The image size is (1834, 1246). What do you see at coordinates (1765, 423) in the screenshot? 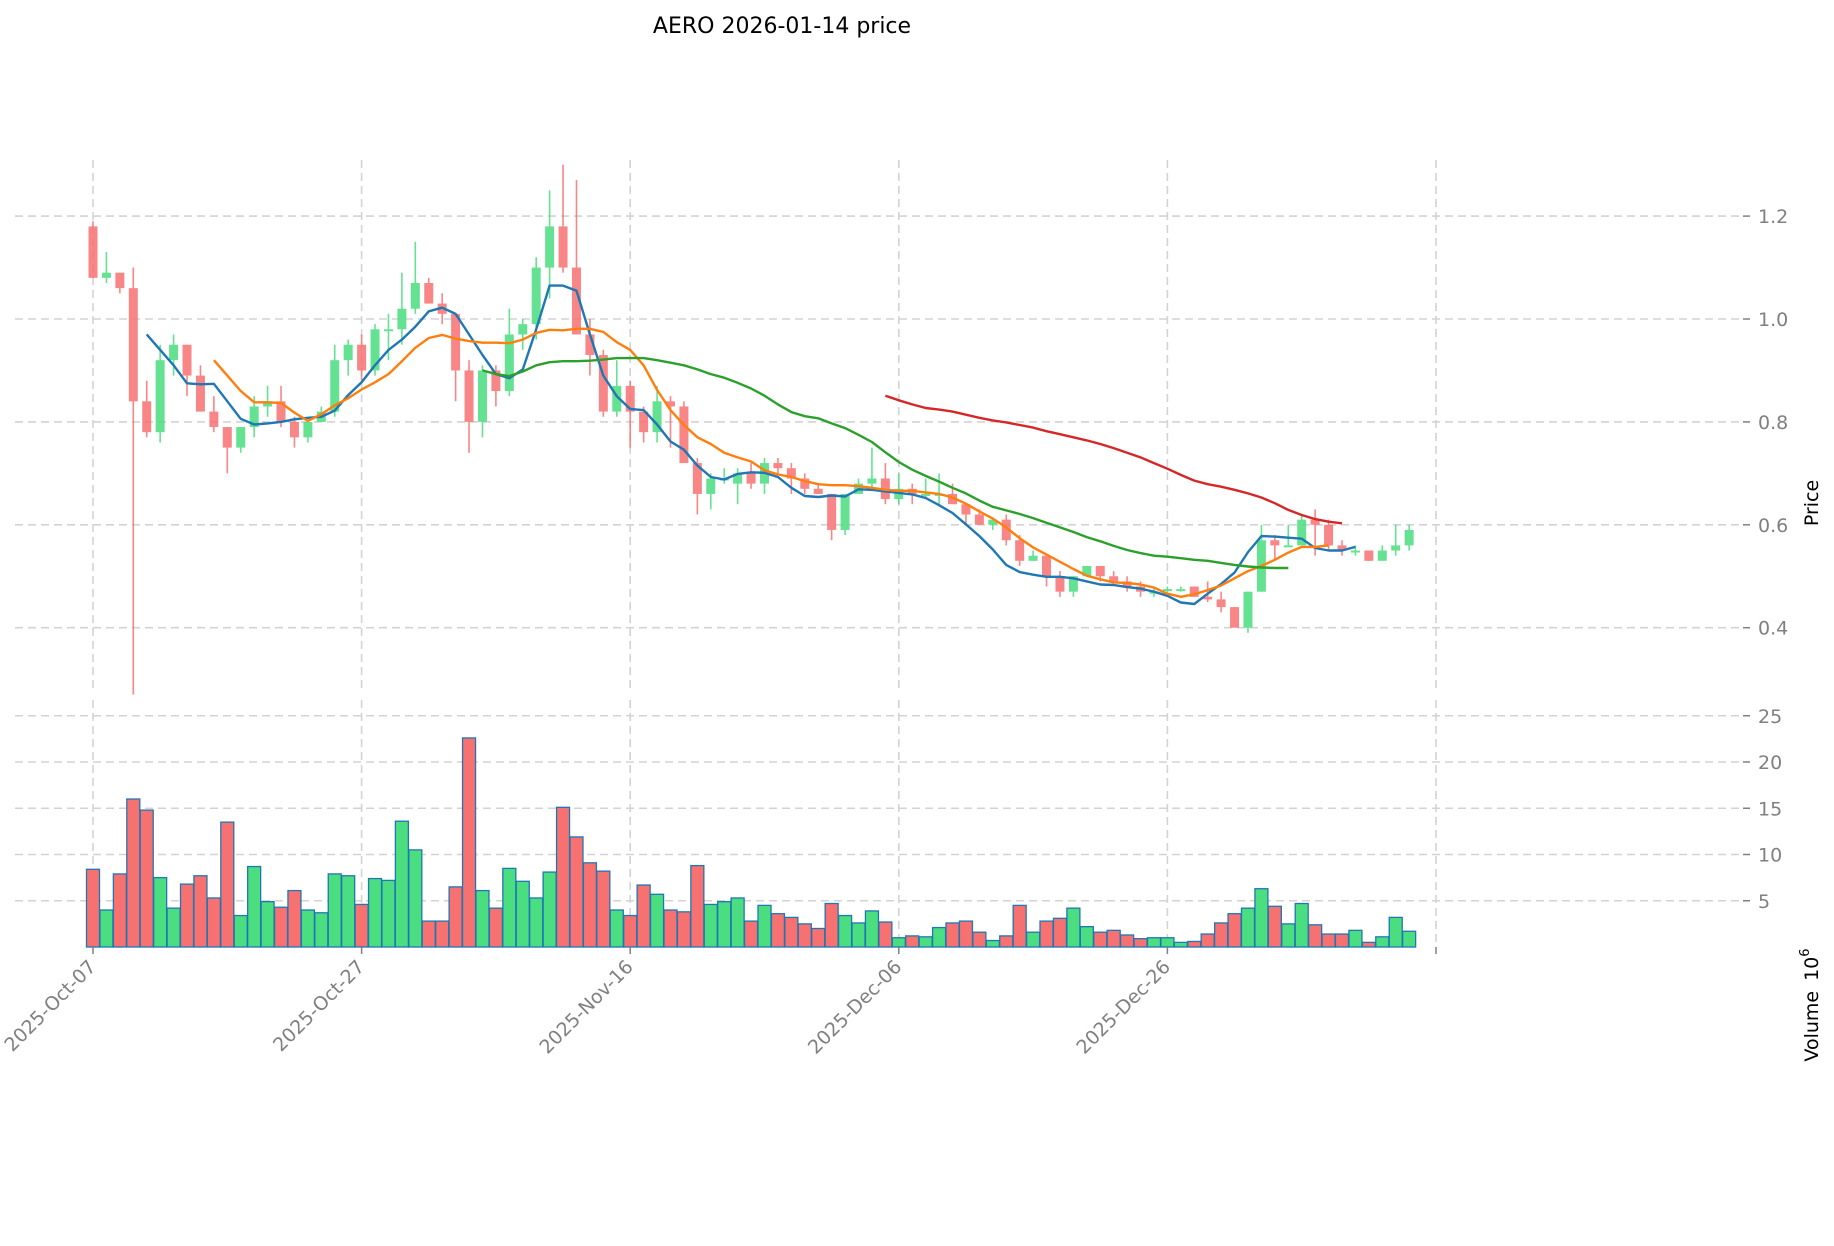
I see `price-axis-ticks: 1.2 1.0 0.8 0.6 0.4` at bounding box center [1765, 423].